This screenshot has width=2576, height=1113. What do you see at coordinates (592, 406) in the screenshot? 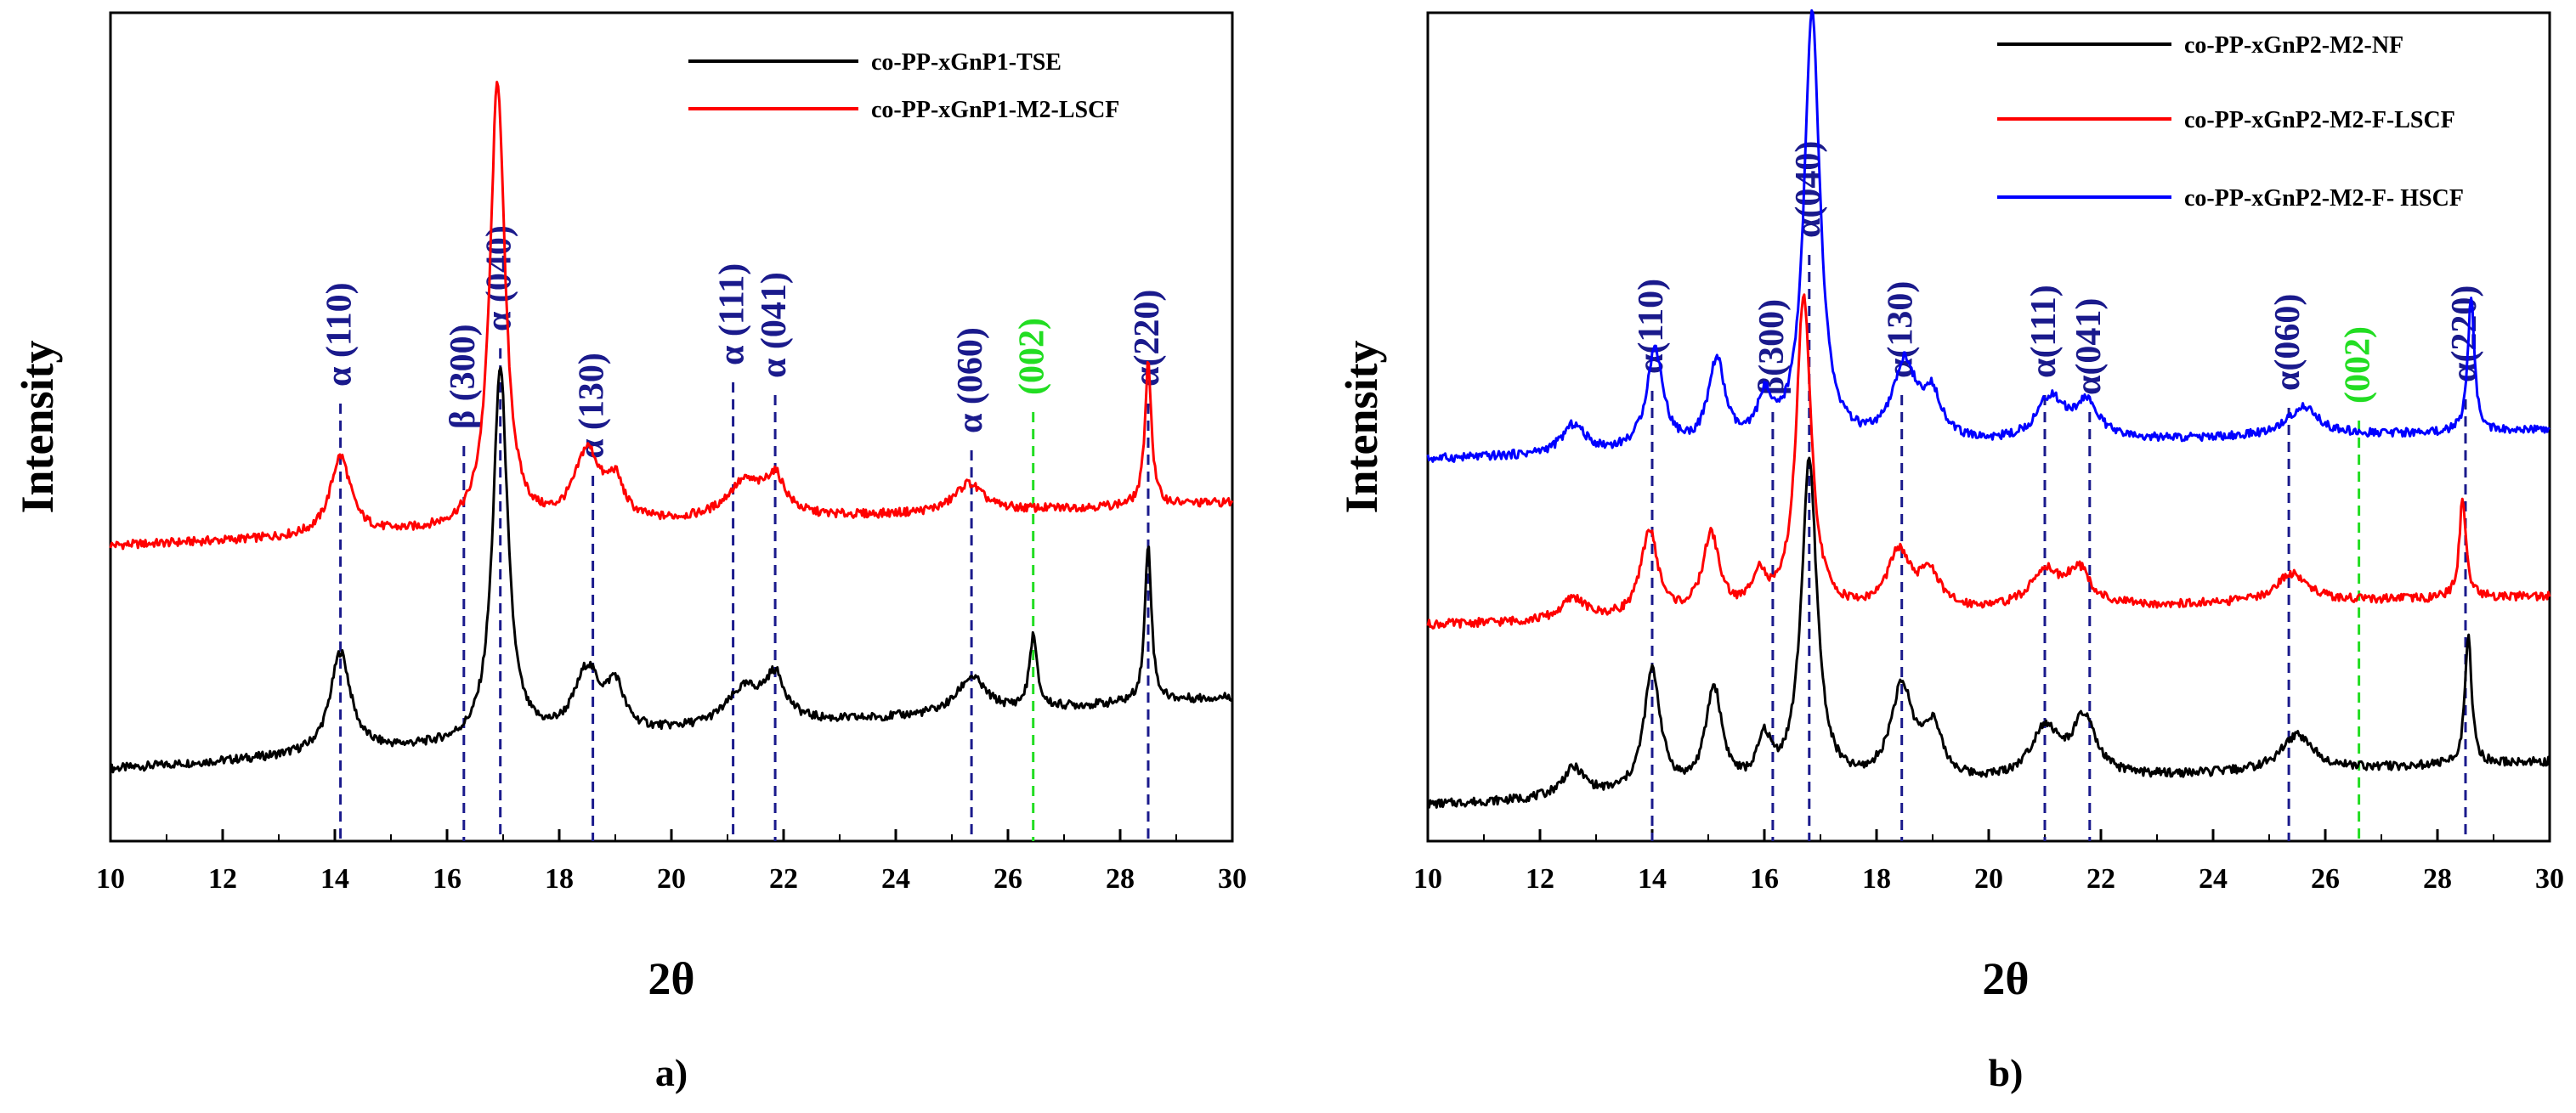
I see `peak-label: α (130)` at bounding box center [592, 406].